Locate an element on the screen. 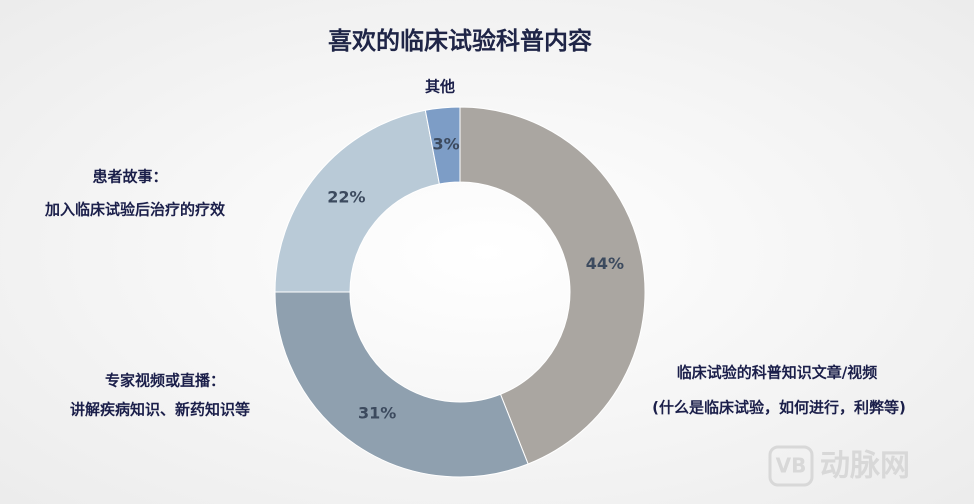  watermark: VB 动脉网 is located at coordinates (839, 466).